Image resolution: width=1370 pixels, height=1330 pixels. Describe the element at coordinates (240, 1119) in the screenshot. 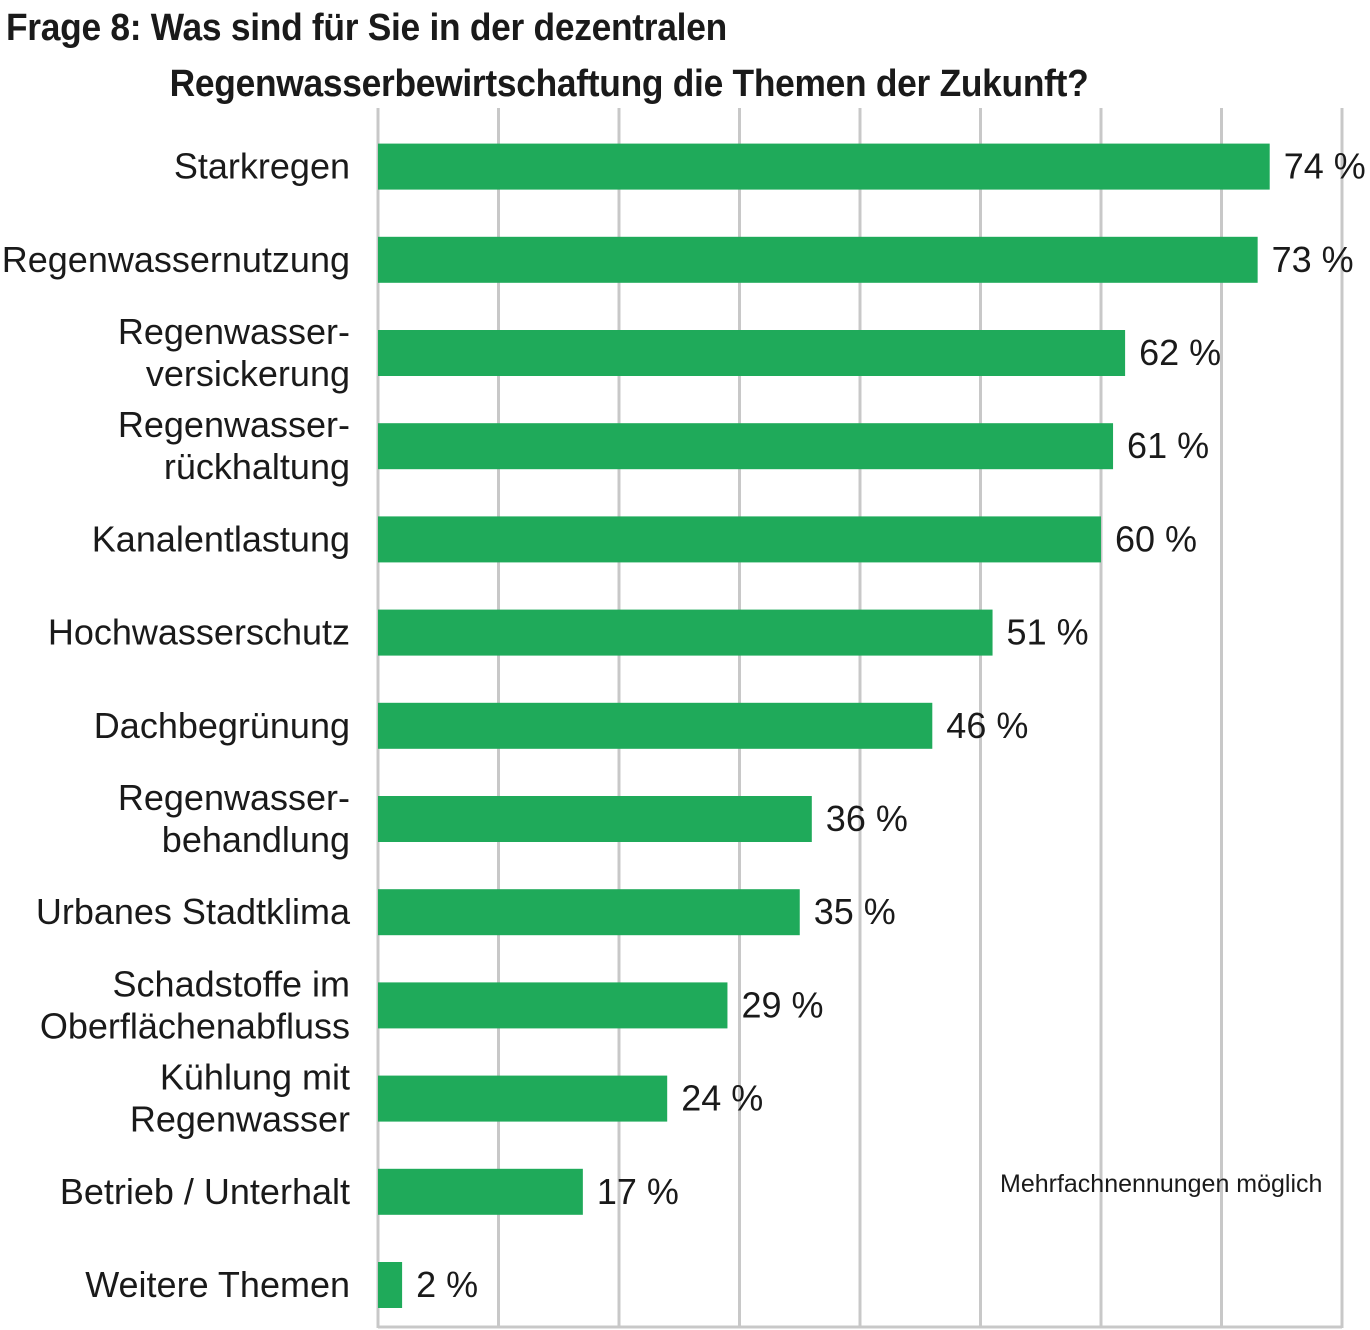

I see `category-label: Regenwasser` at that location.